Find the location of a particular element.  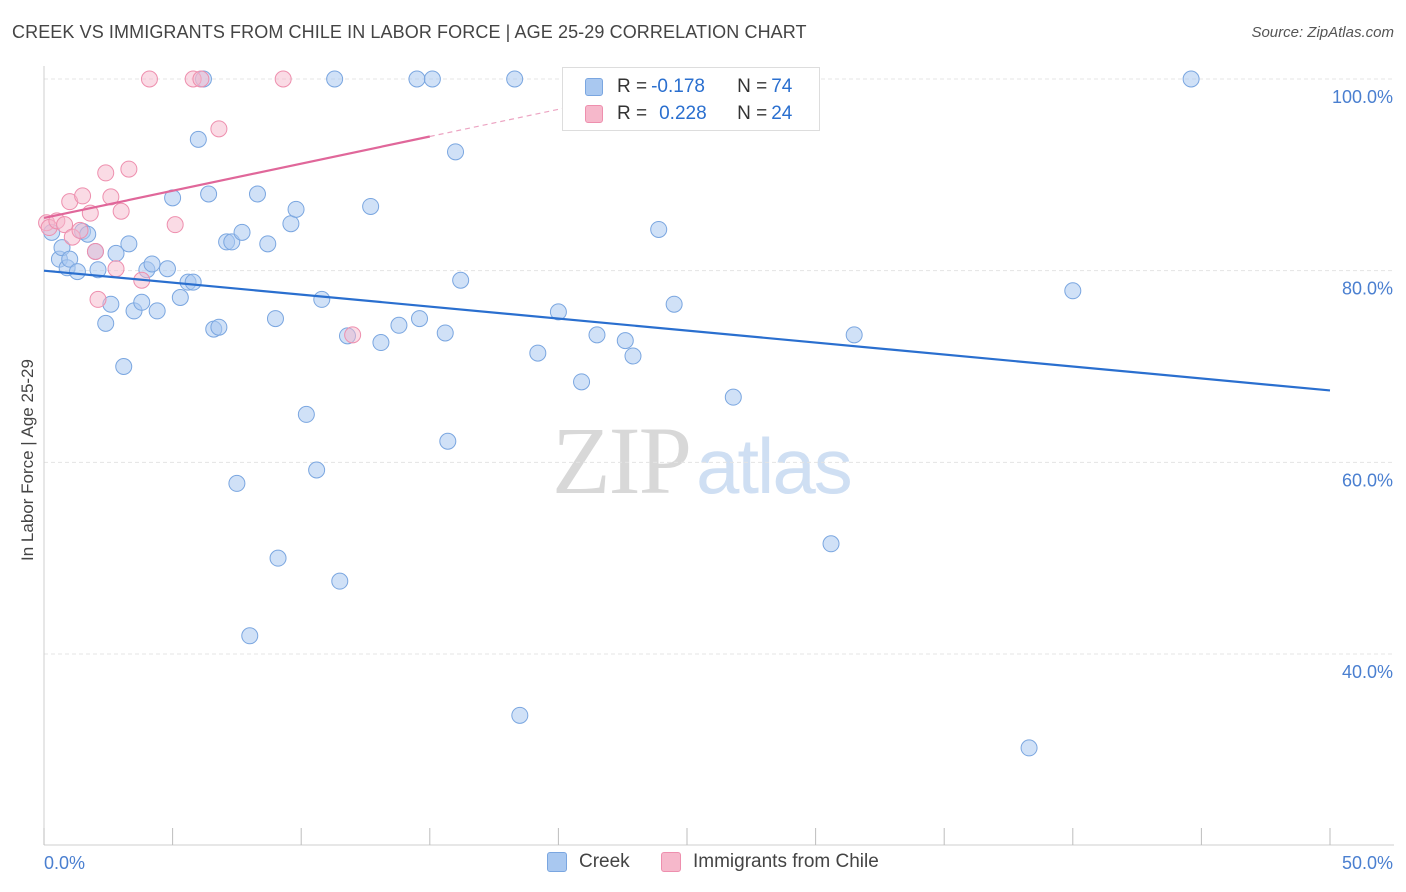

correlation-legend: R = -0.178 N = 74 R = 0.228 N = 24 is located at coordinates (691, 99).